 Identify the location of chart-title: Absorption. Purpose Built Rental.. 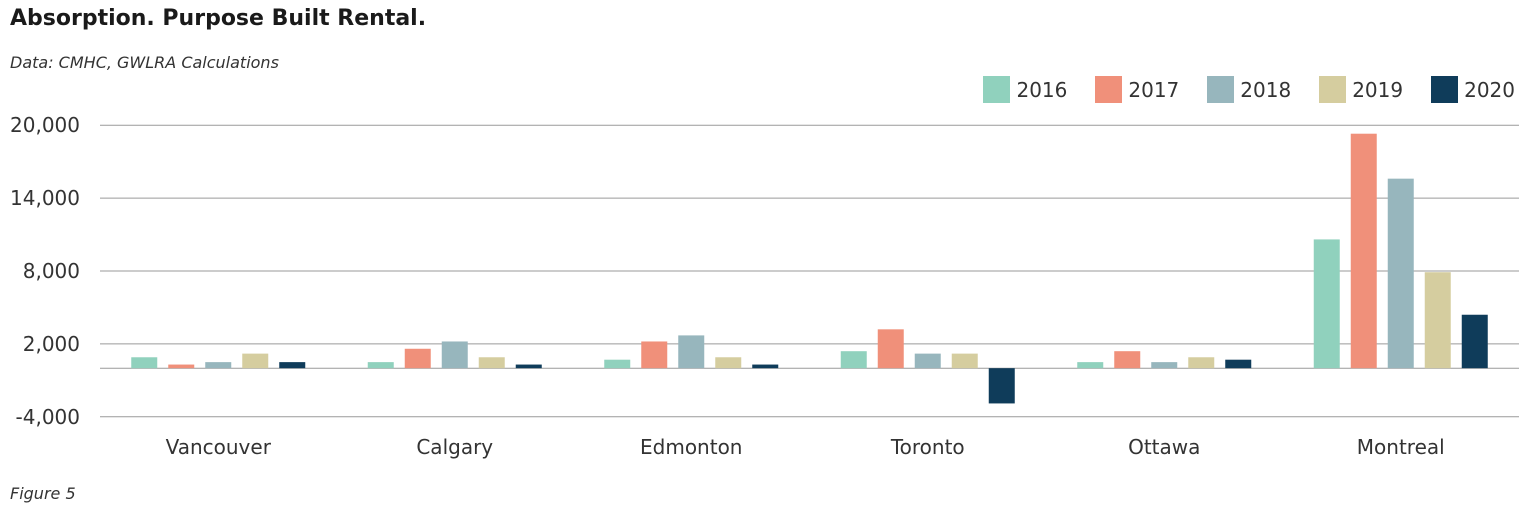
(218, 18).